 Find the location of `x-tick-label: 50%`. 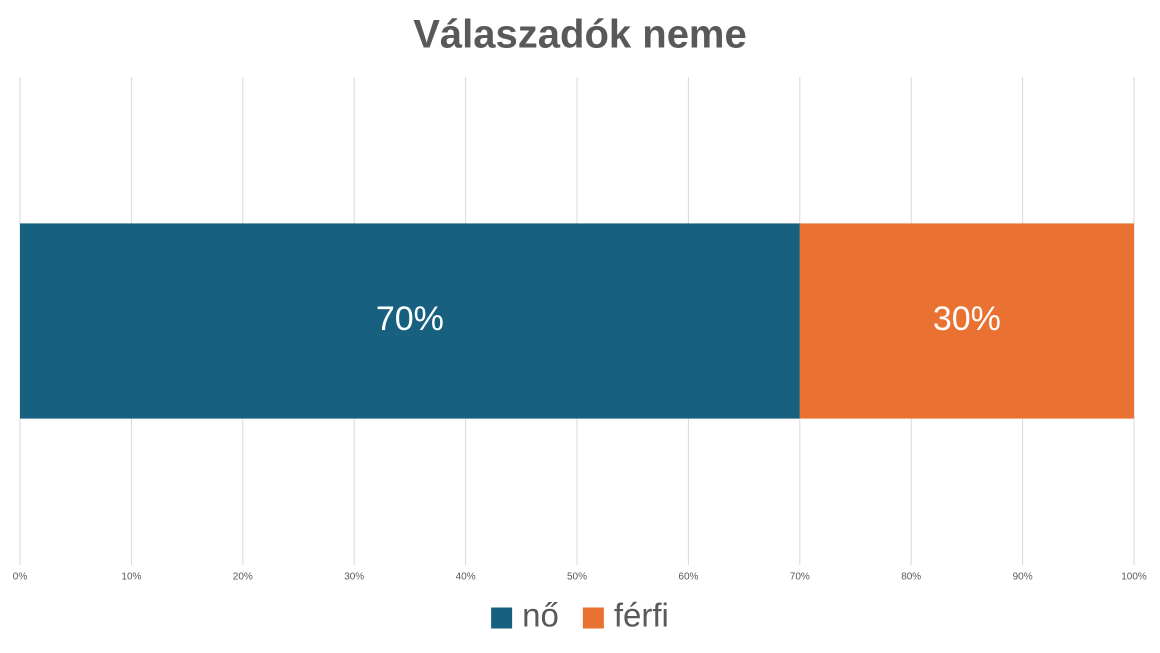

x-tick-label: 50% is located at coordinates (577, 577).